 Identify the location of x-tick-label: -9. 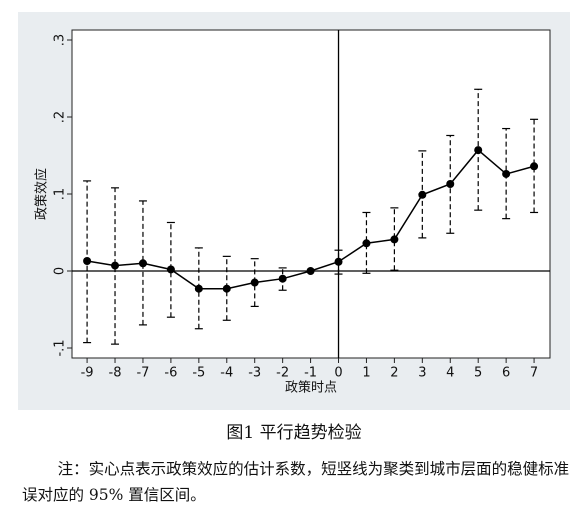
(87, 373).